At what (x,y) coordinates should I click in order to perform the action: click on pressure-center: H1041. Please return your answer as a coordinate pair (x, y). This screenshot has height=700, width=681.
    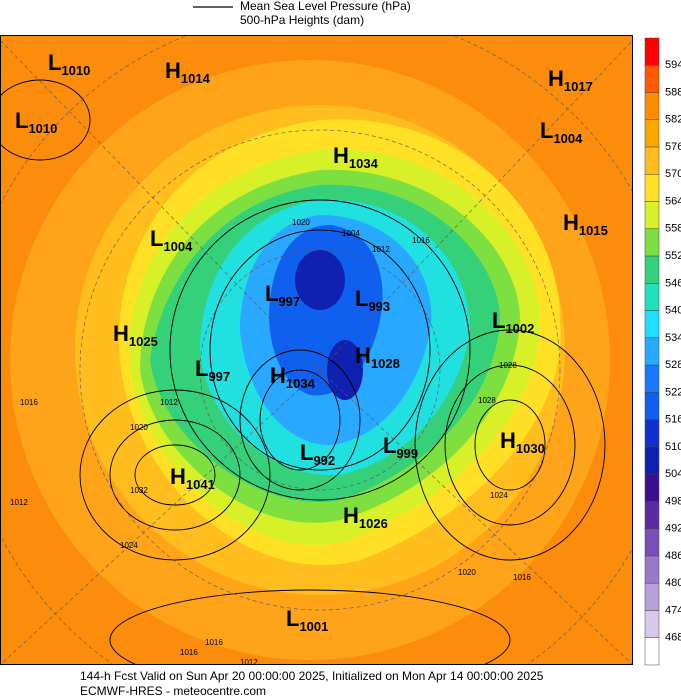
    Looking at the image, I should click on (192, 478).